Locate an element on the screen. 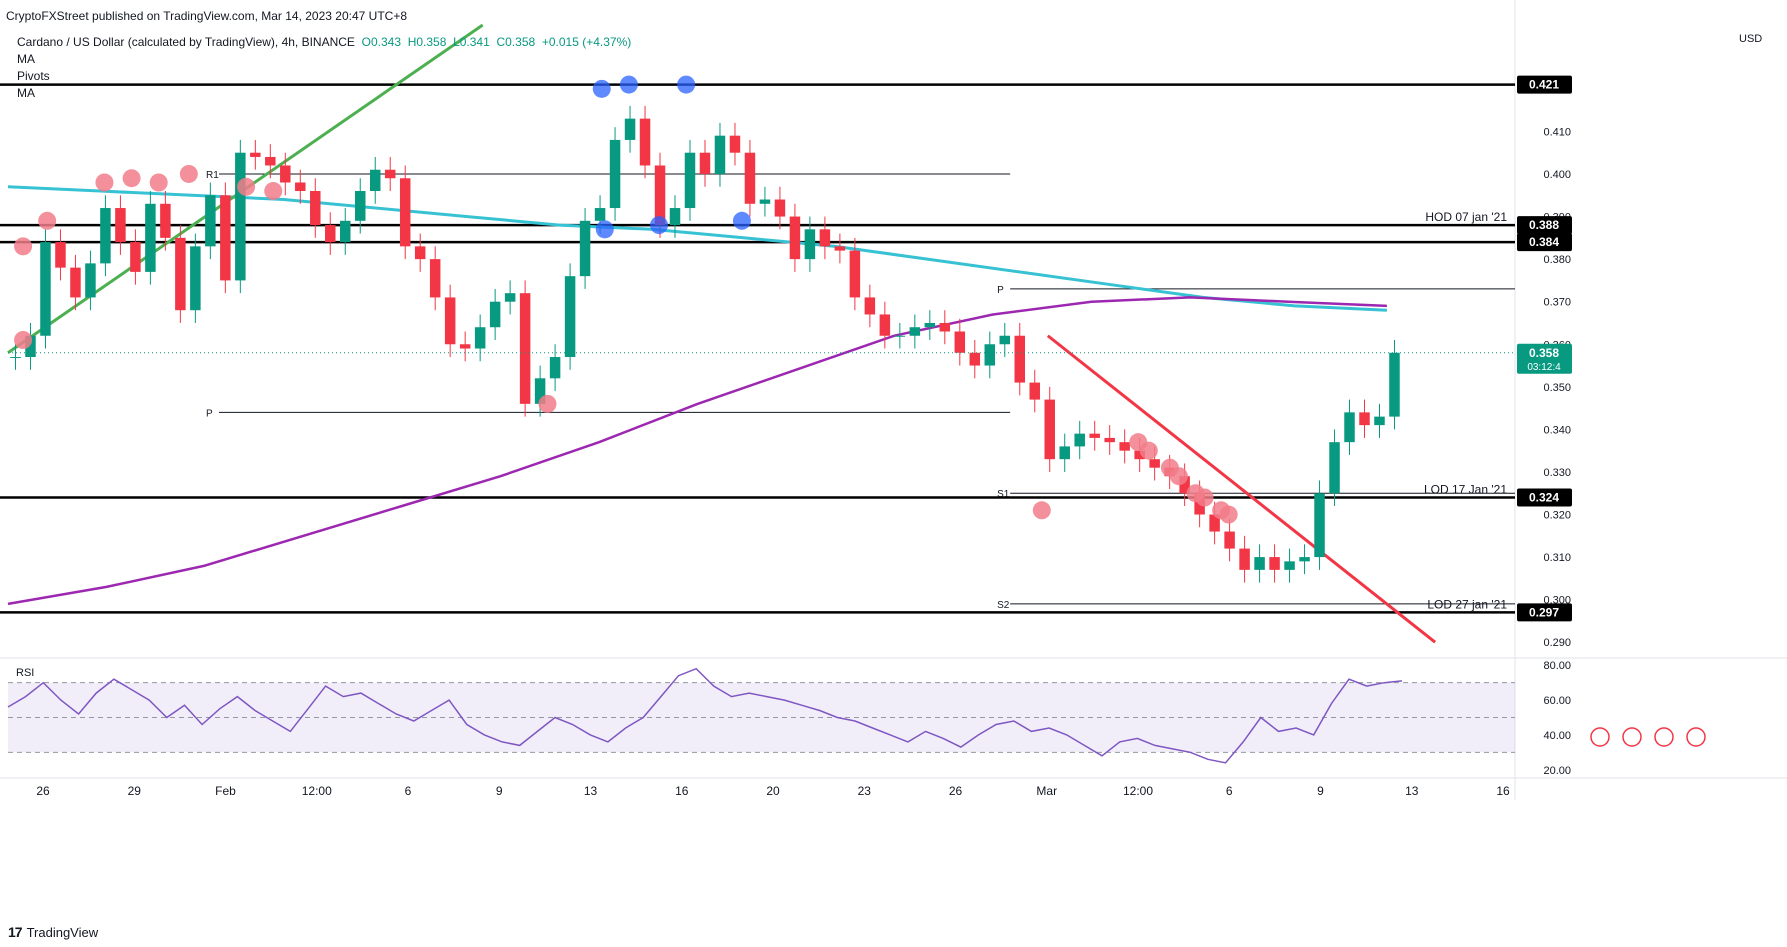  current-price-text: 0.358 is located at coordinates (1544, 353).